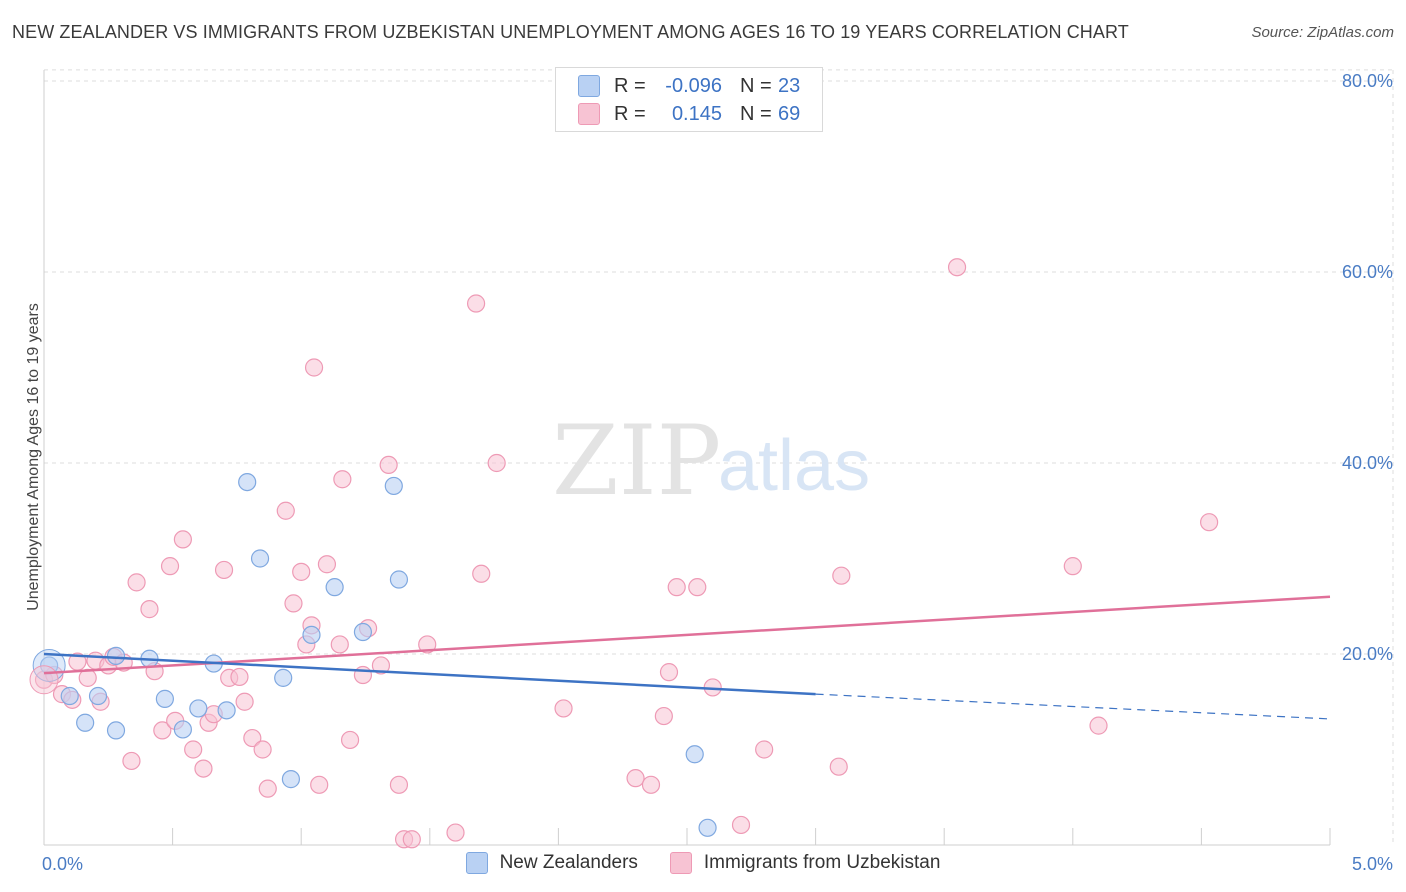 The width and height of the screenshot is (1406, 892). I want to click on legend-row-uzbekistan: R = 0.145 N = 69, so click(689, 114).